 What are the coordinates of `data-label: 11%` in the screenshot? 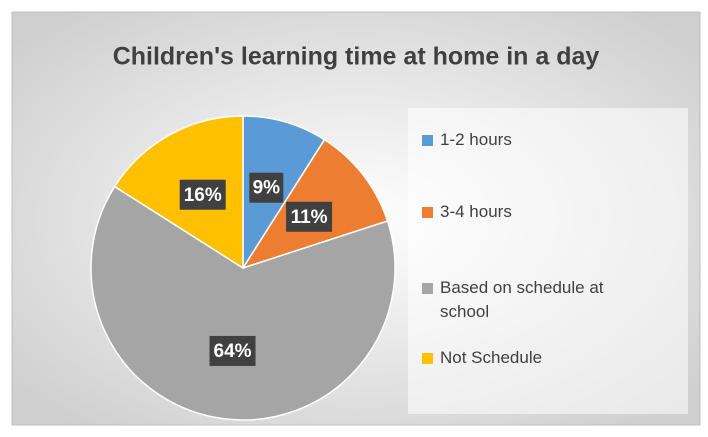 It's located at (309, 216).